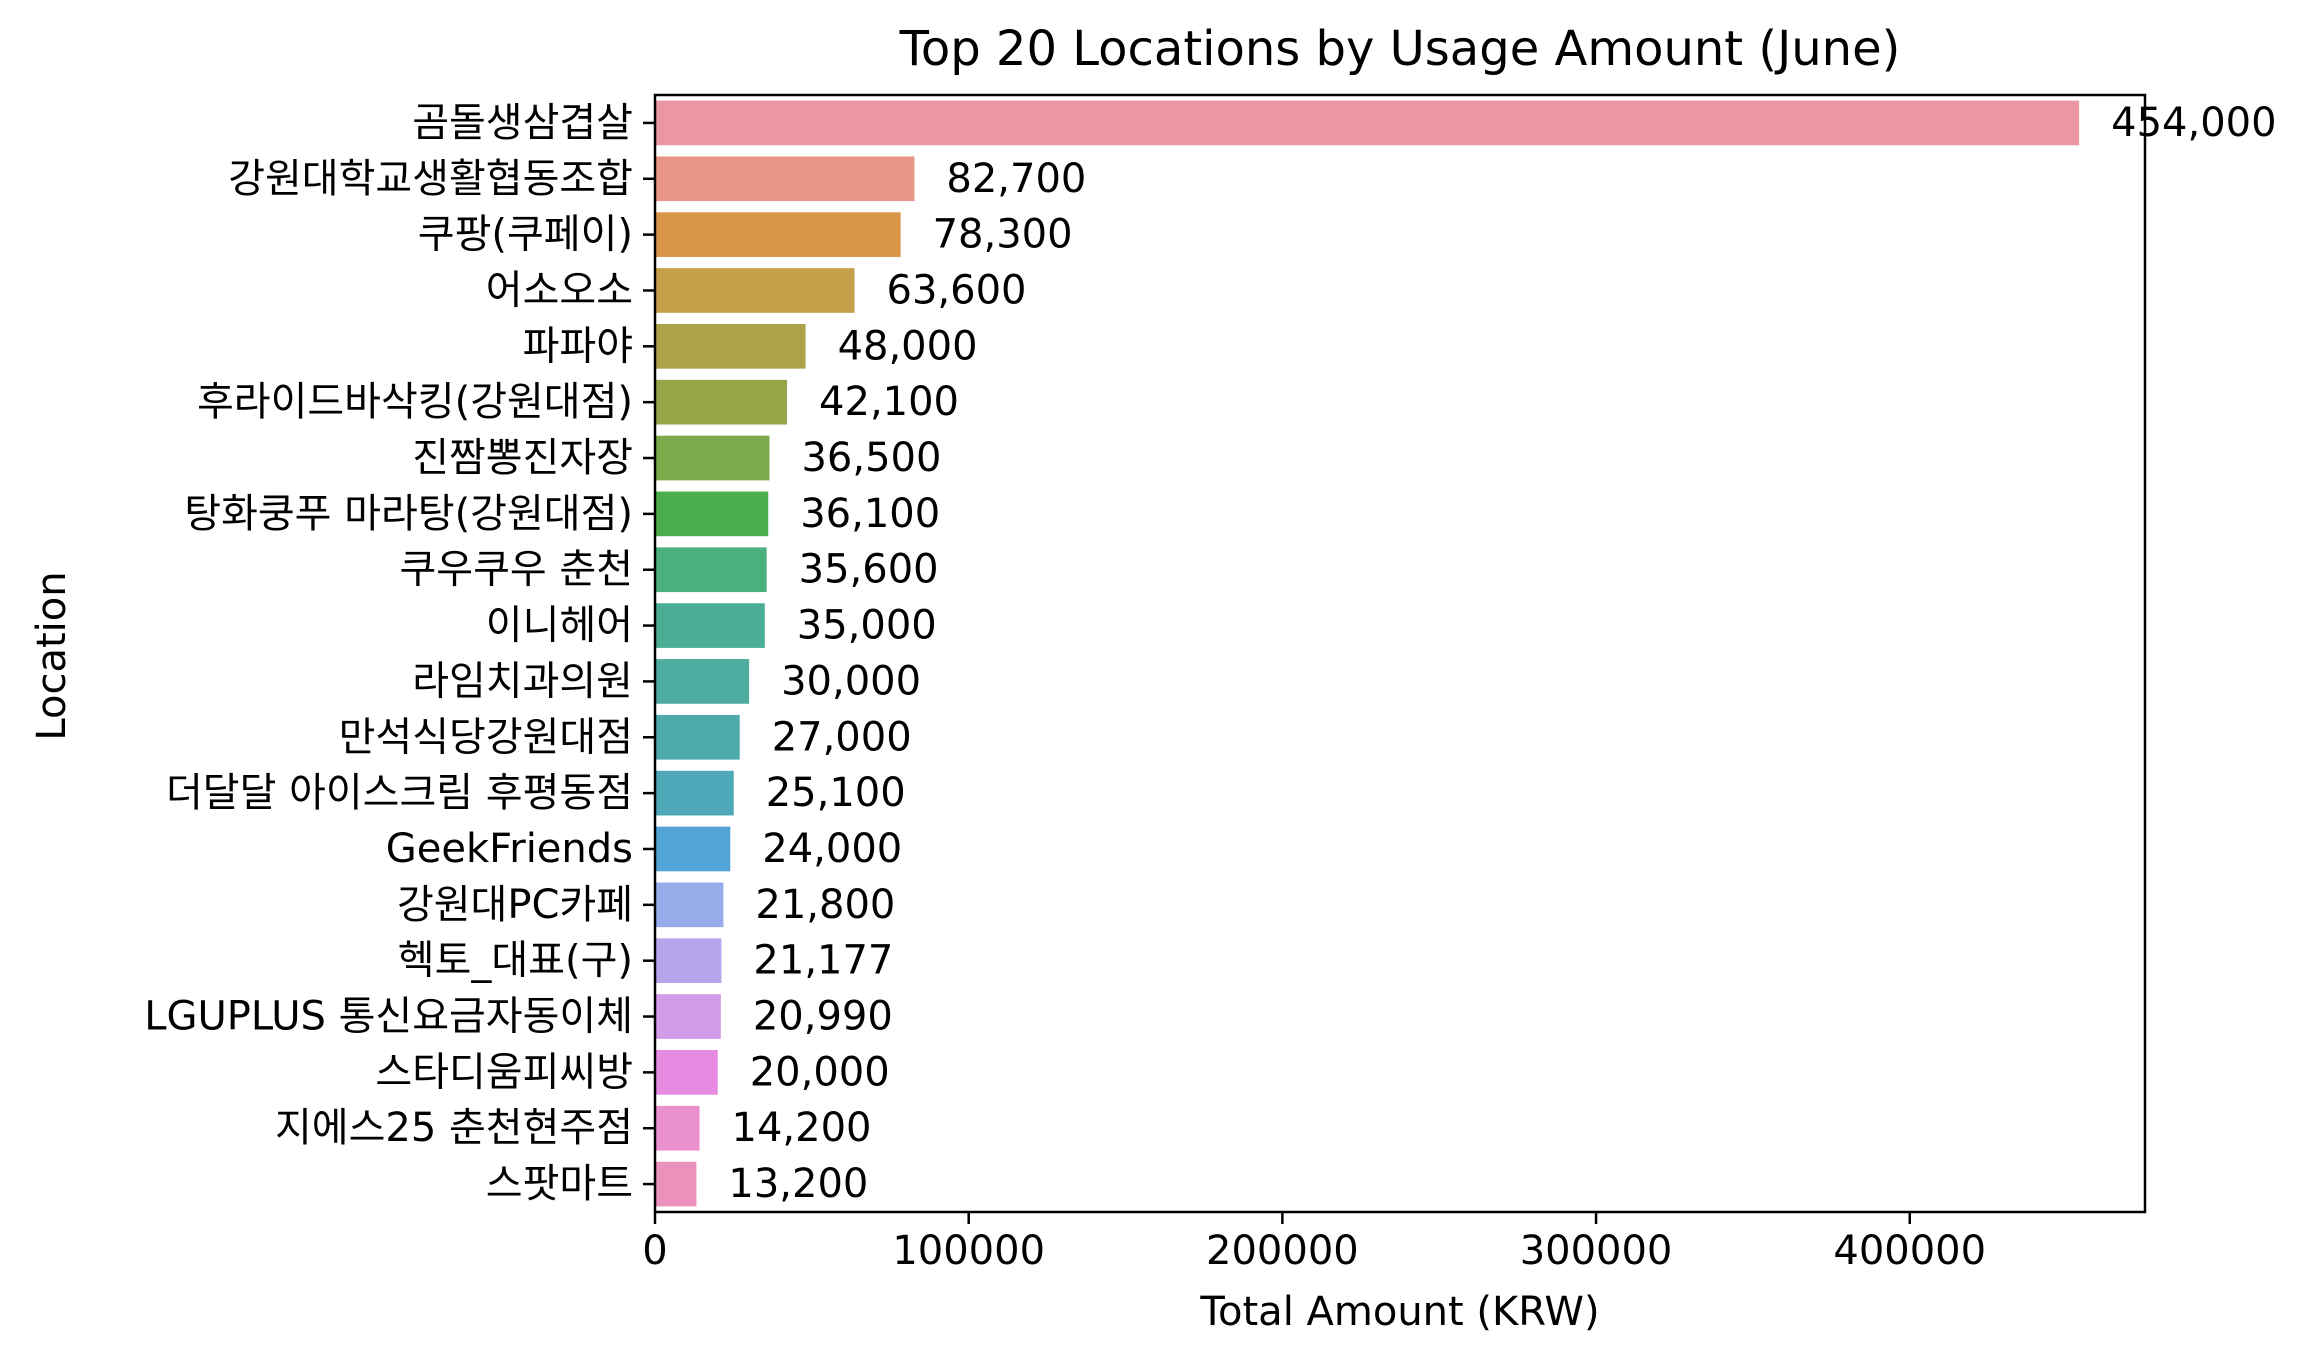 Image resolution: width=2311 pixels, height=1363 pixels. What do you see at coordinates (559, 290) in the screenshot?
I see `y-tick-label: 어소오소` at bounding box center [559, 290].